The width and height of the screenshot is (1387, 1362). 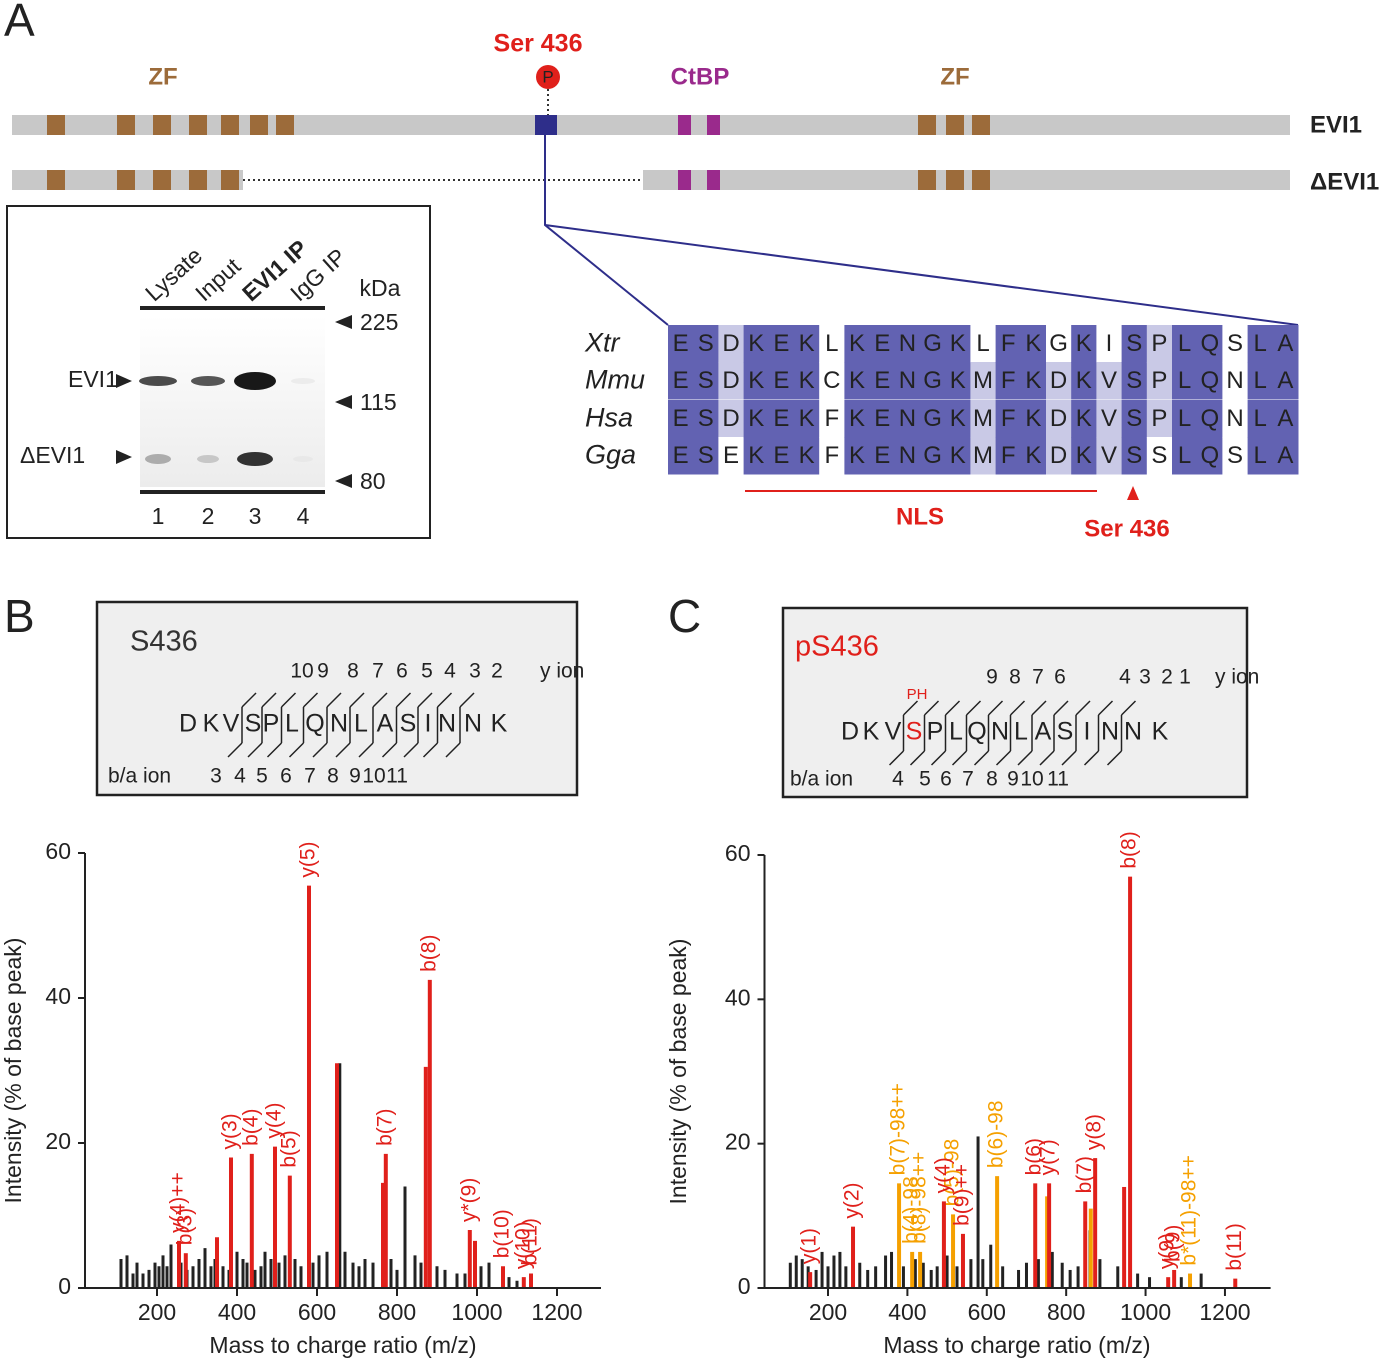 What do you see at coordinates (1129, 849) in the screenshot?
I see `peak-label: b(8)` at bounding box center [1129, 849].